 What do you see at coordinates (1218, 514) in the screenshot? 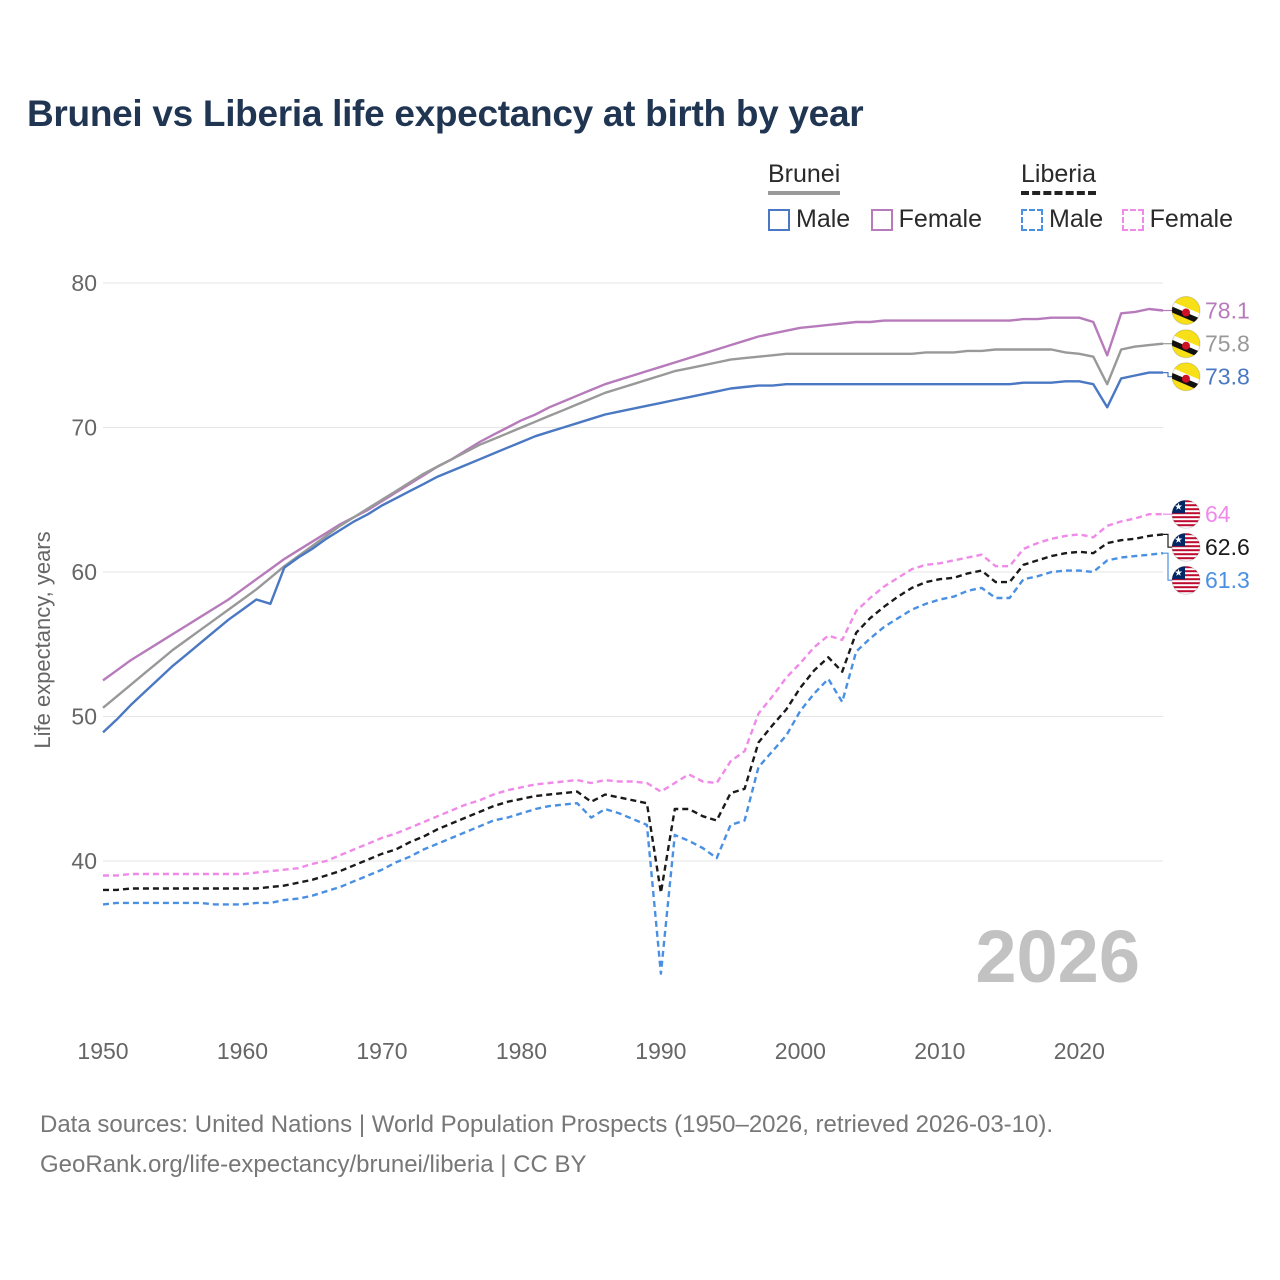
I see `end-label-value: 64` at bounding box center [1218, 514].